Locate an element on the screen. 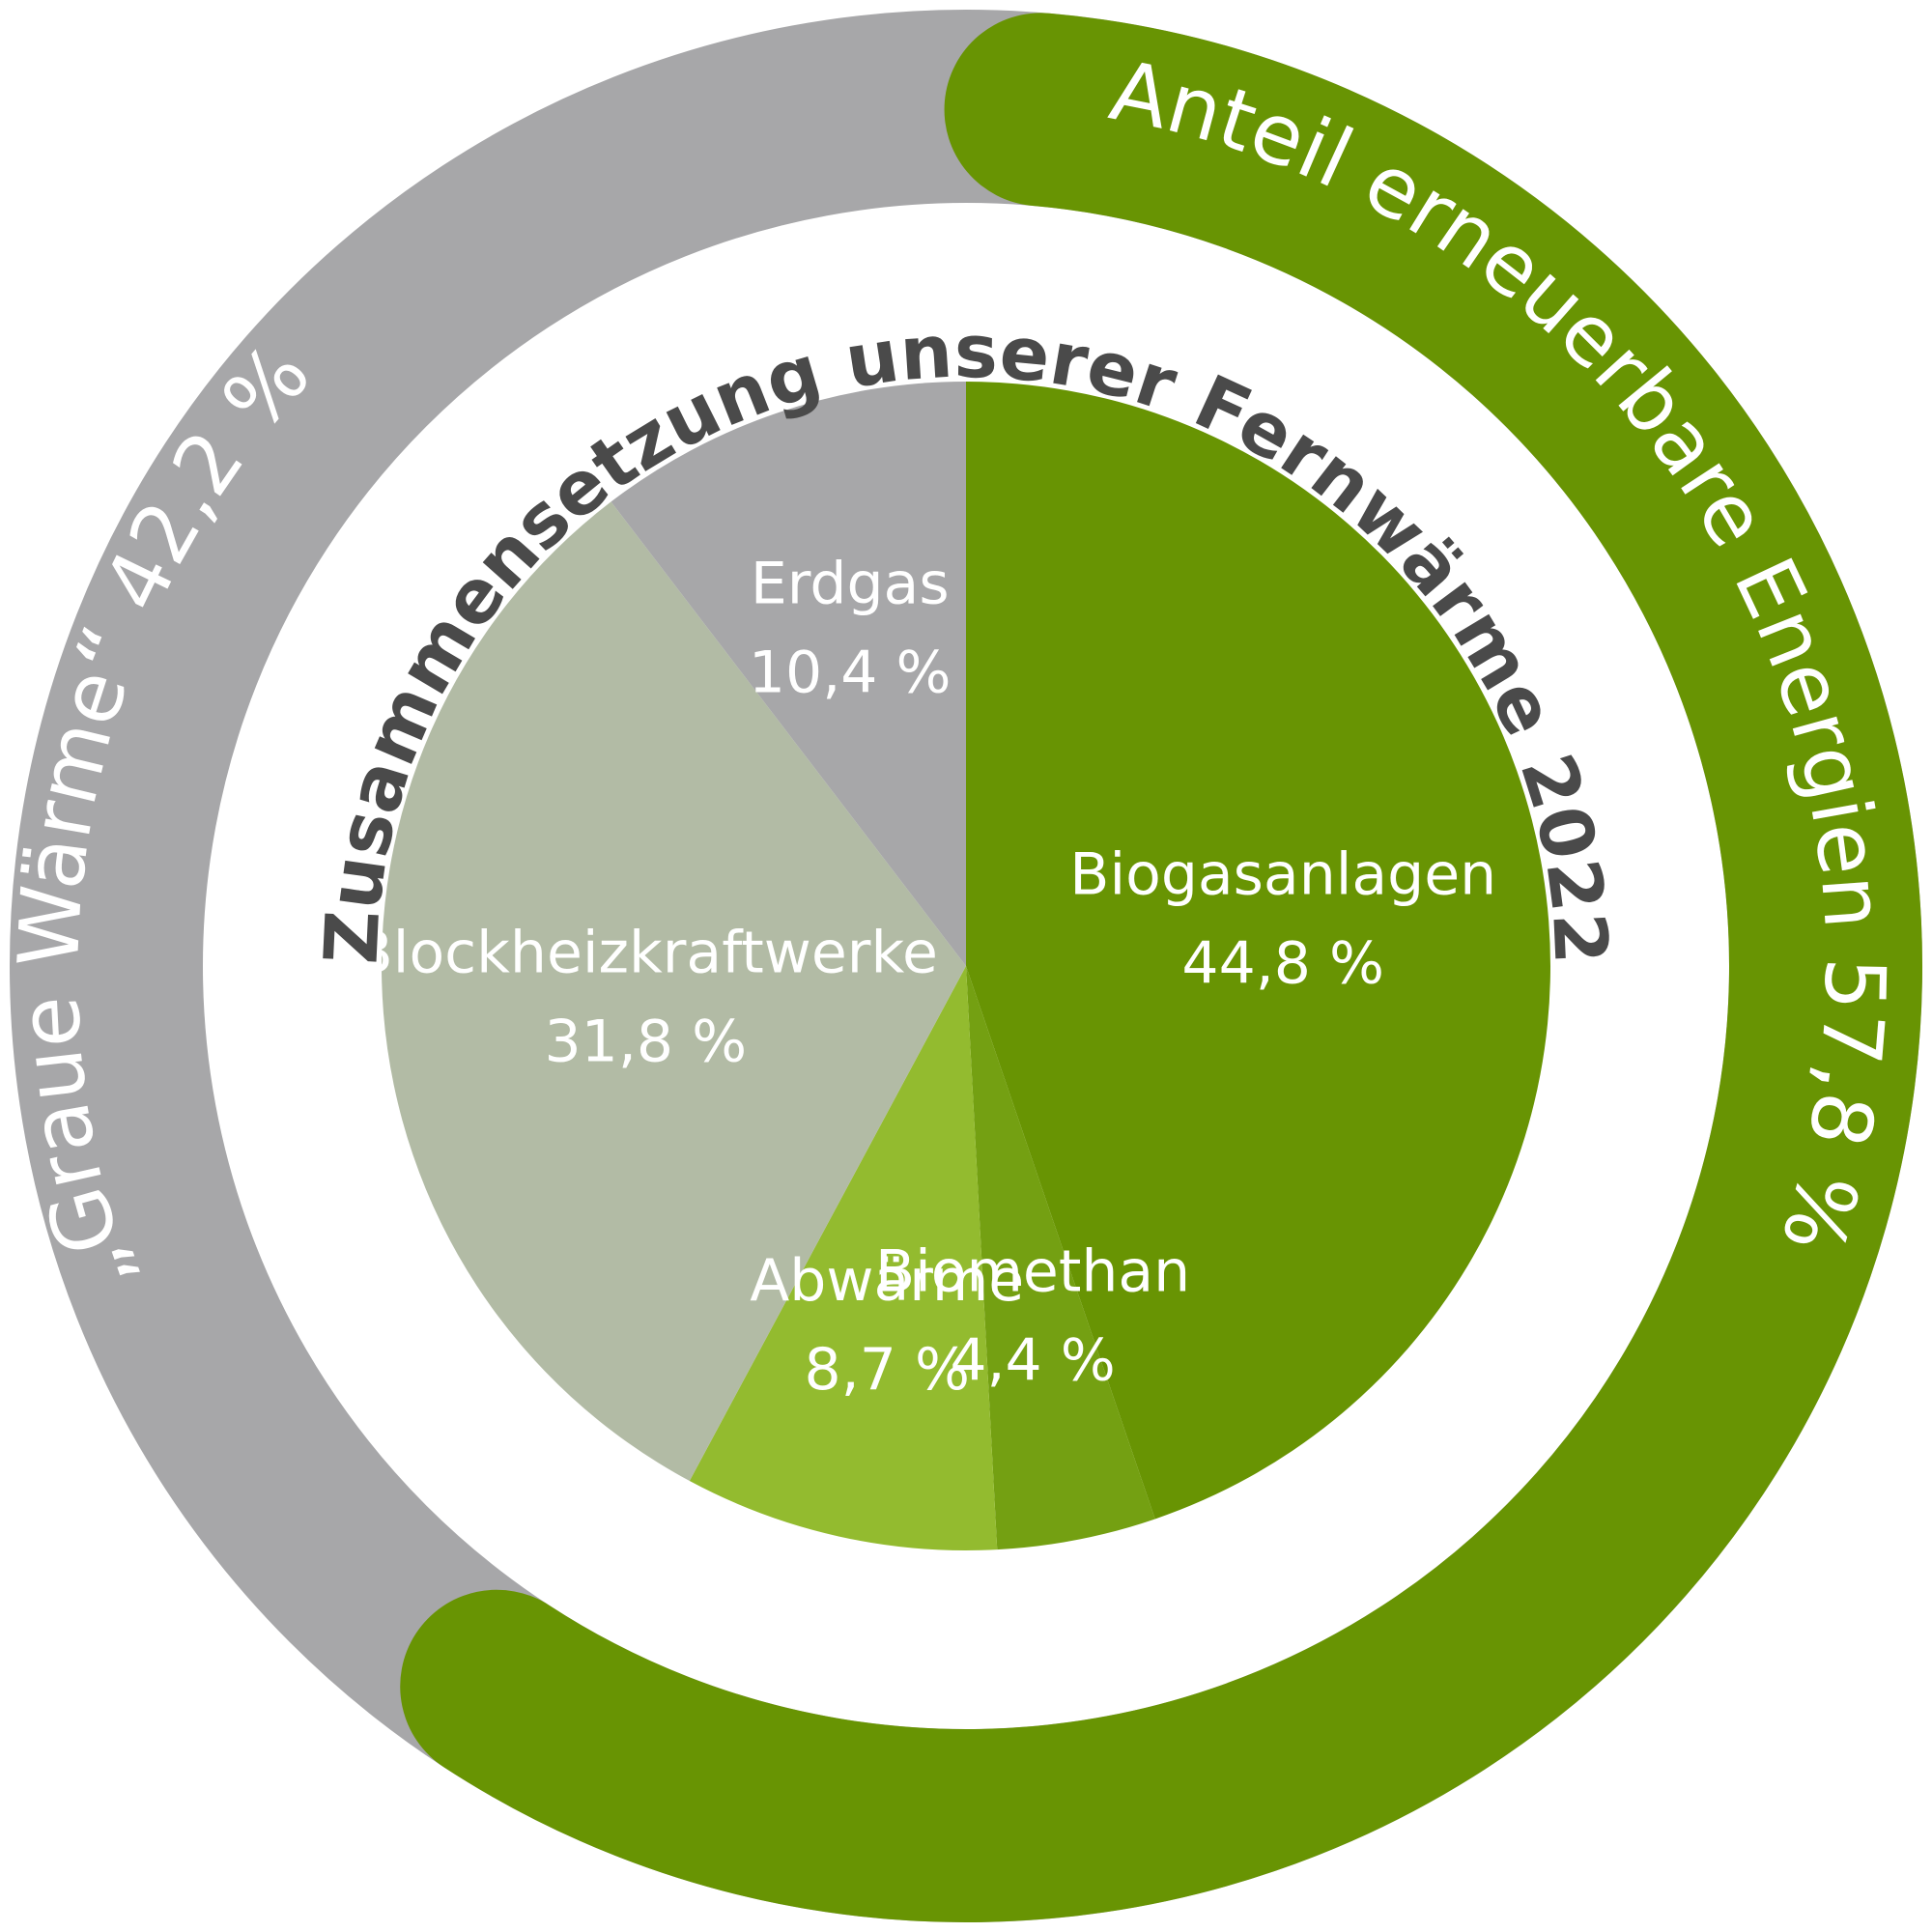 This screenshot has width=1932, height=1932. slice-value-biomethan: 4,4 % is located at coordinates (1033, 1360).